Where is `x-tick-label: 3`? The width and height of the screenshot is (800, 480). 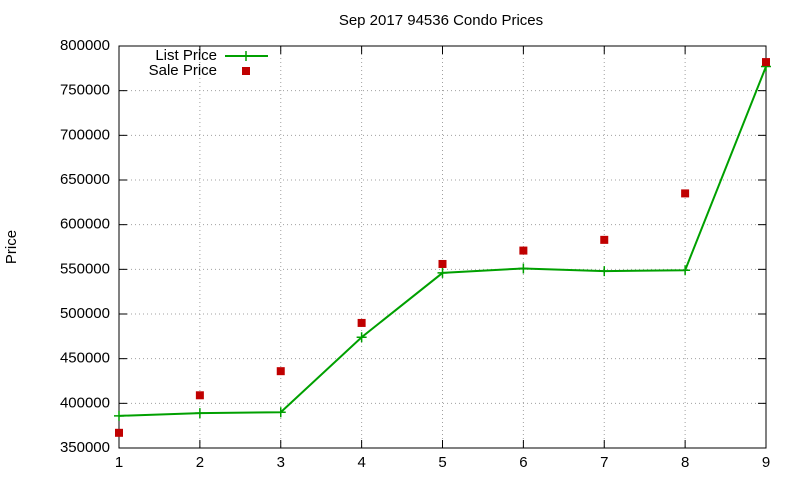
x-tick-label: 3 is located at coordinates (281, 462).